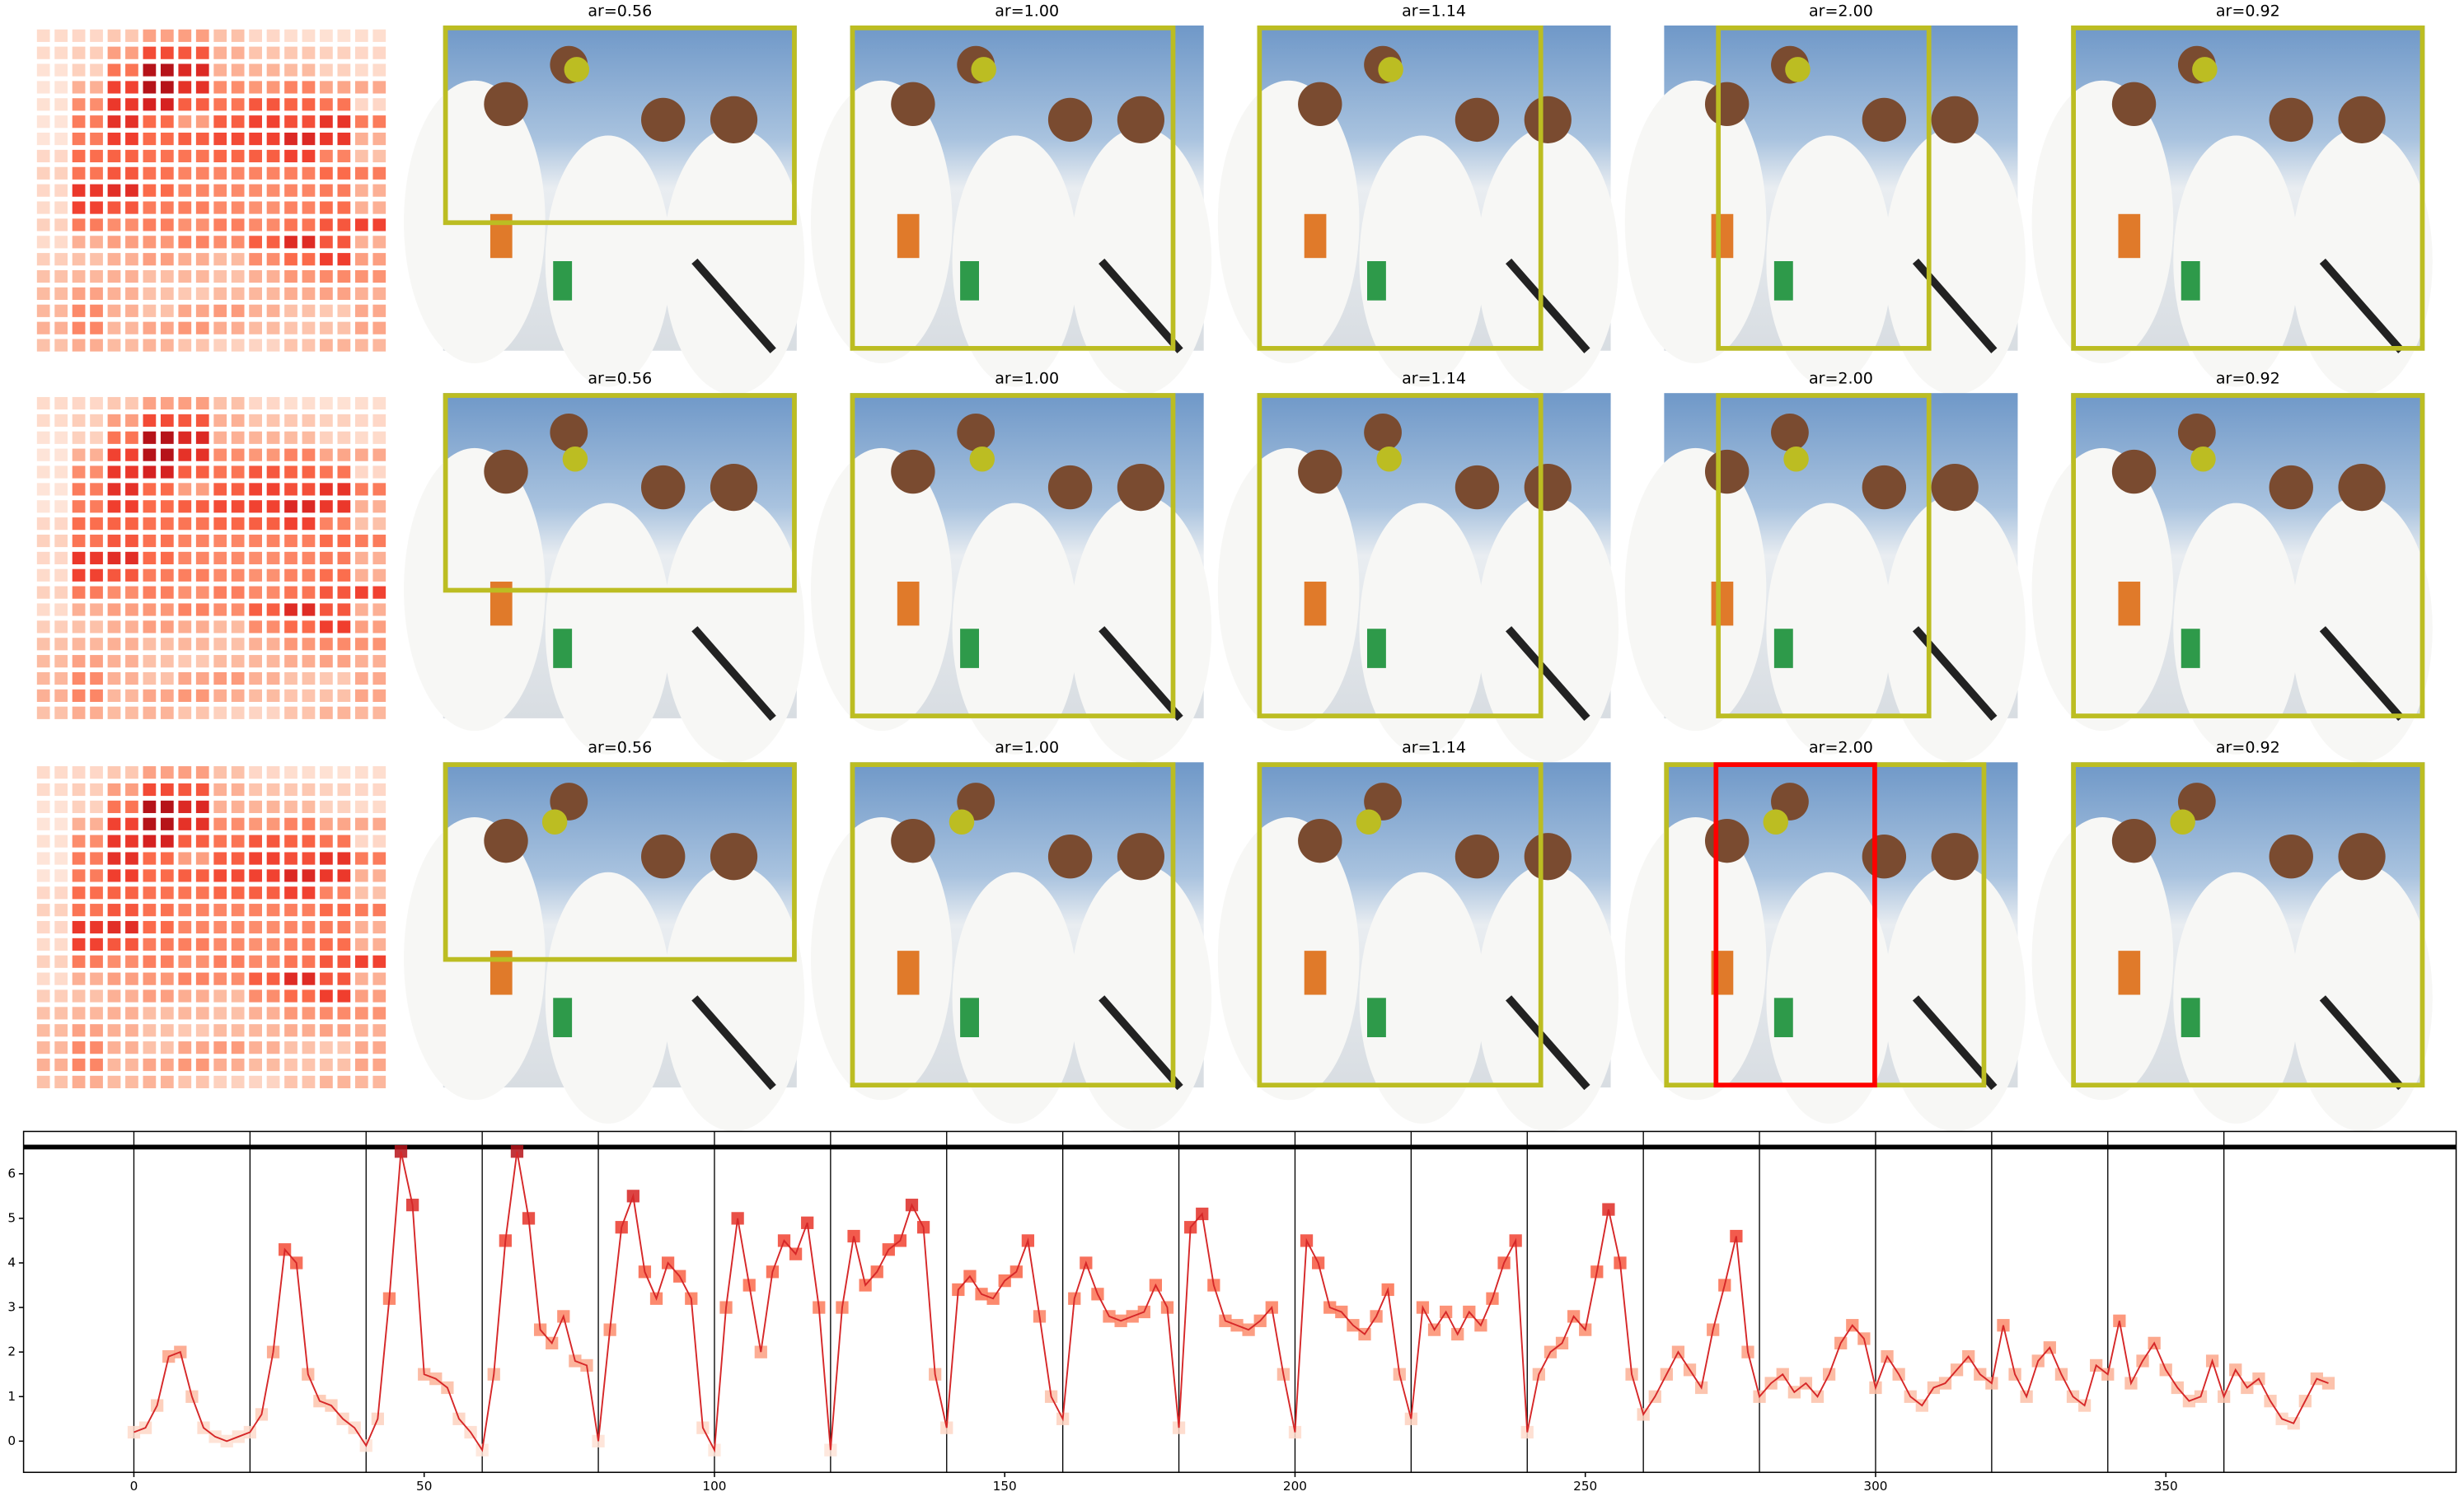 The width and height of the screenshot is (2464, 1501). I want to click on photo-panel, so click(604, 578).